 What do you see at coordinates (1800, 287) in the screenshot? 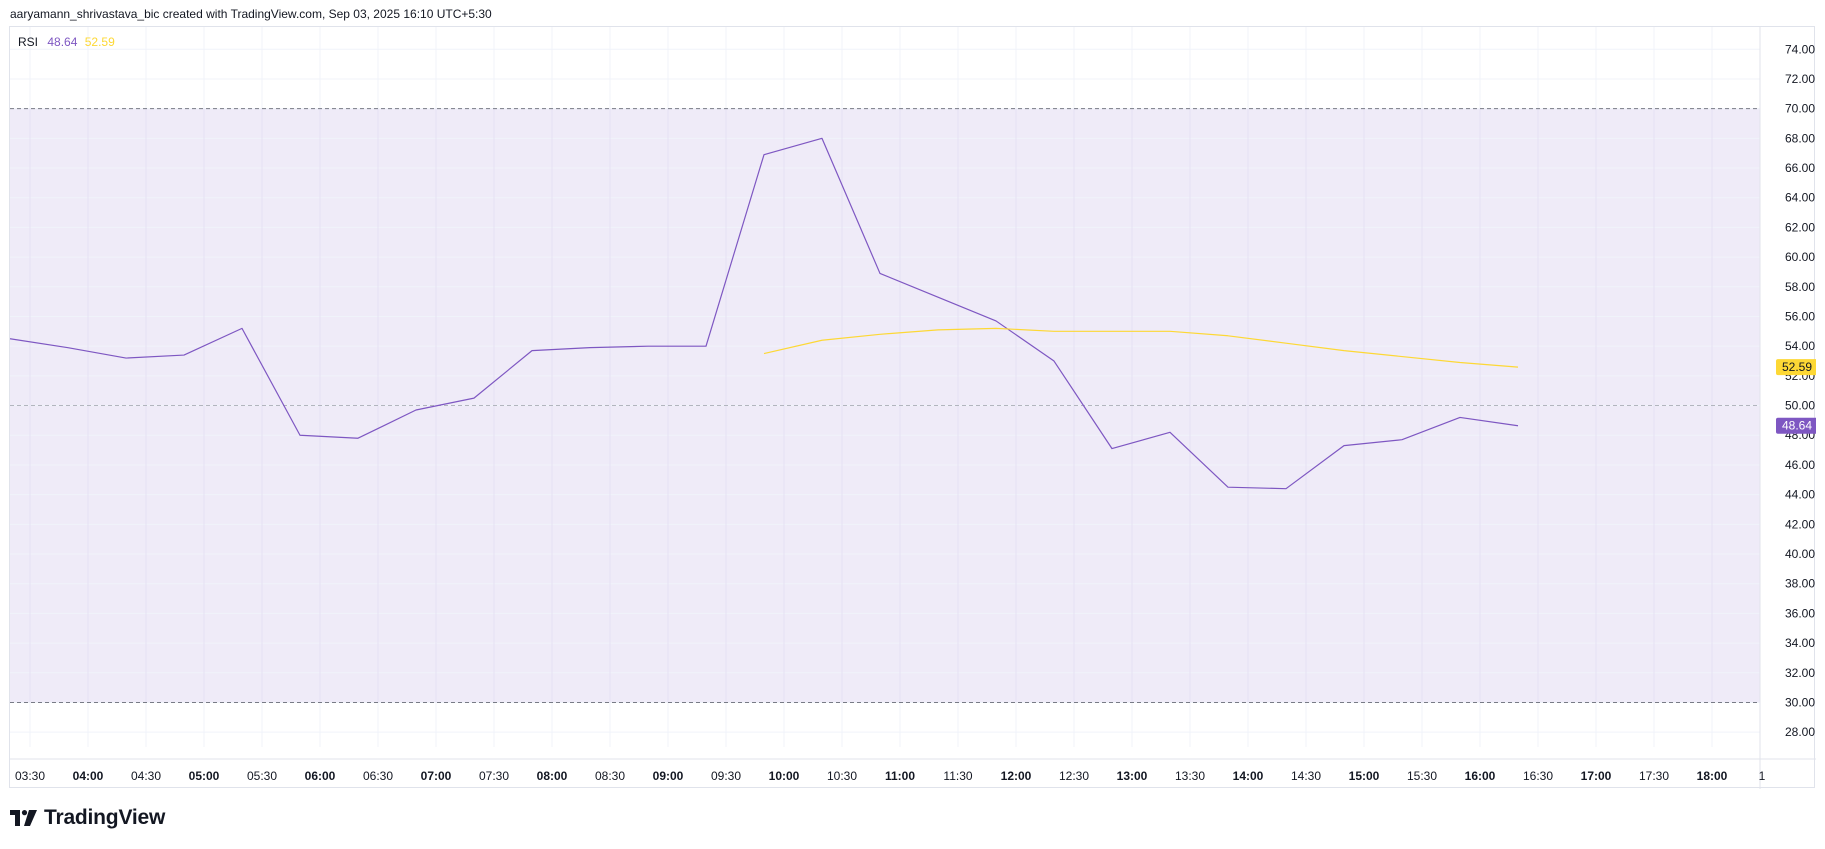
I see `y-axis-tick-label: 58.00` at bounding box center [1800, 287].